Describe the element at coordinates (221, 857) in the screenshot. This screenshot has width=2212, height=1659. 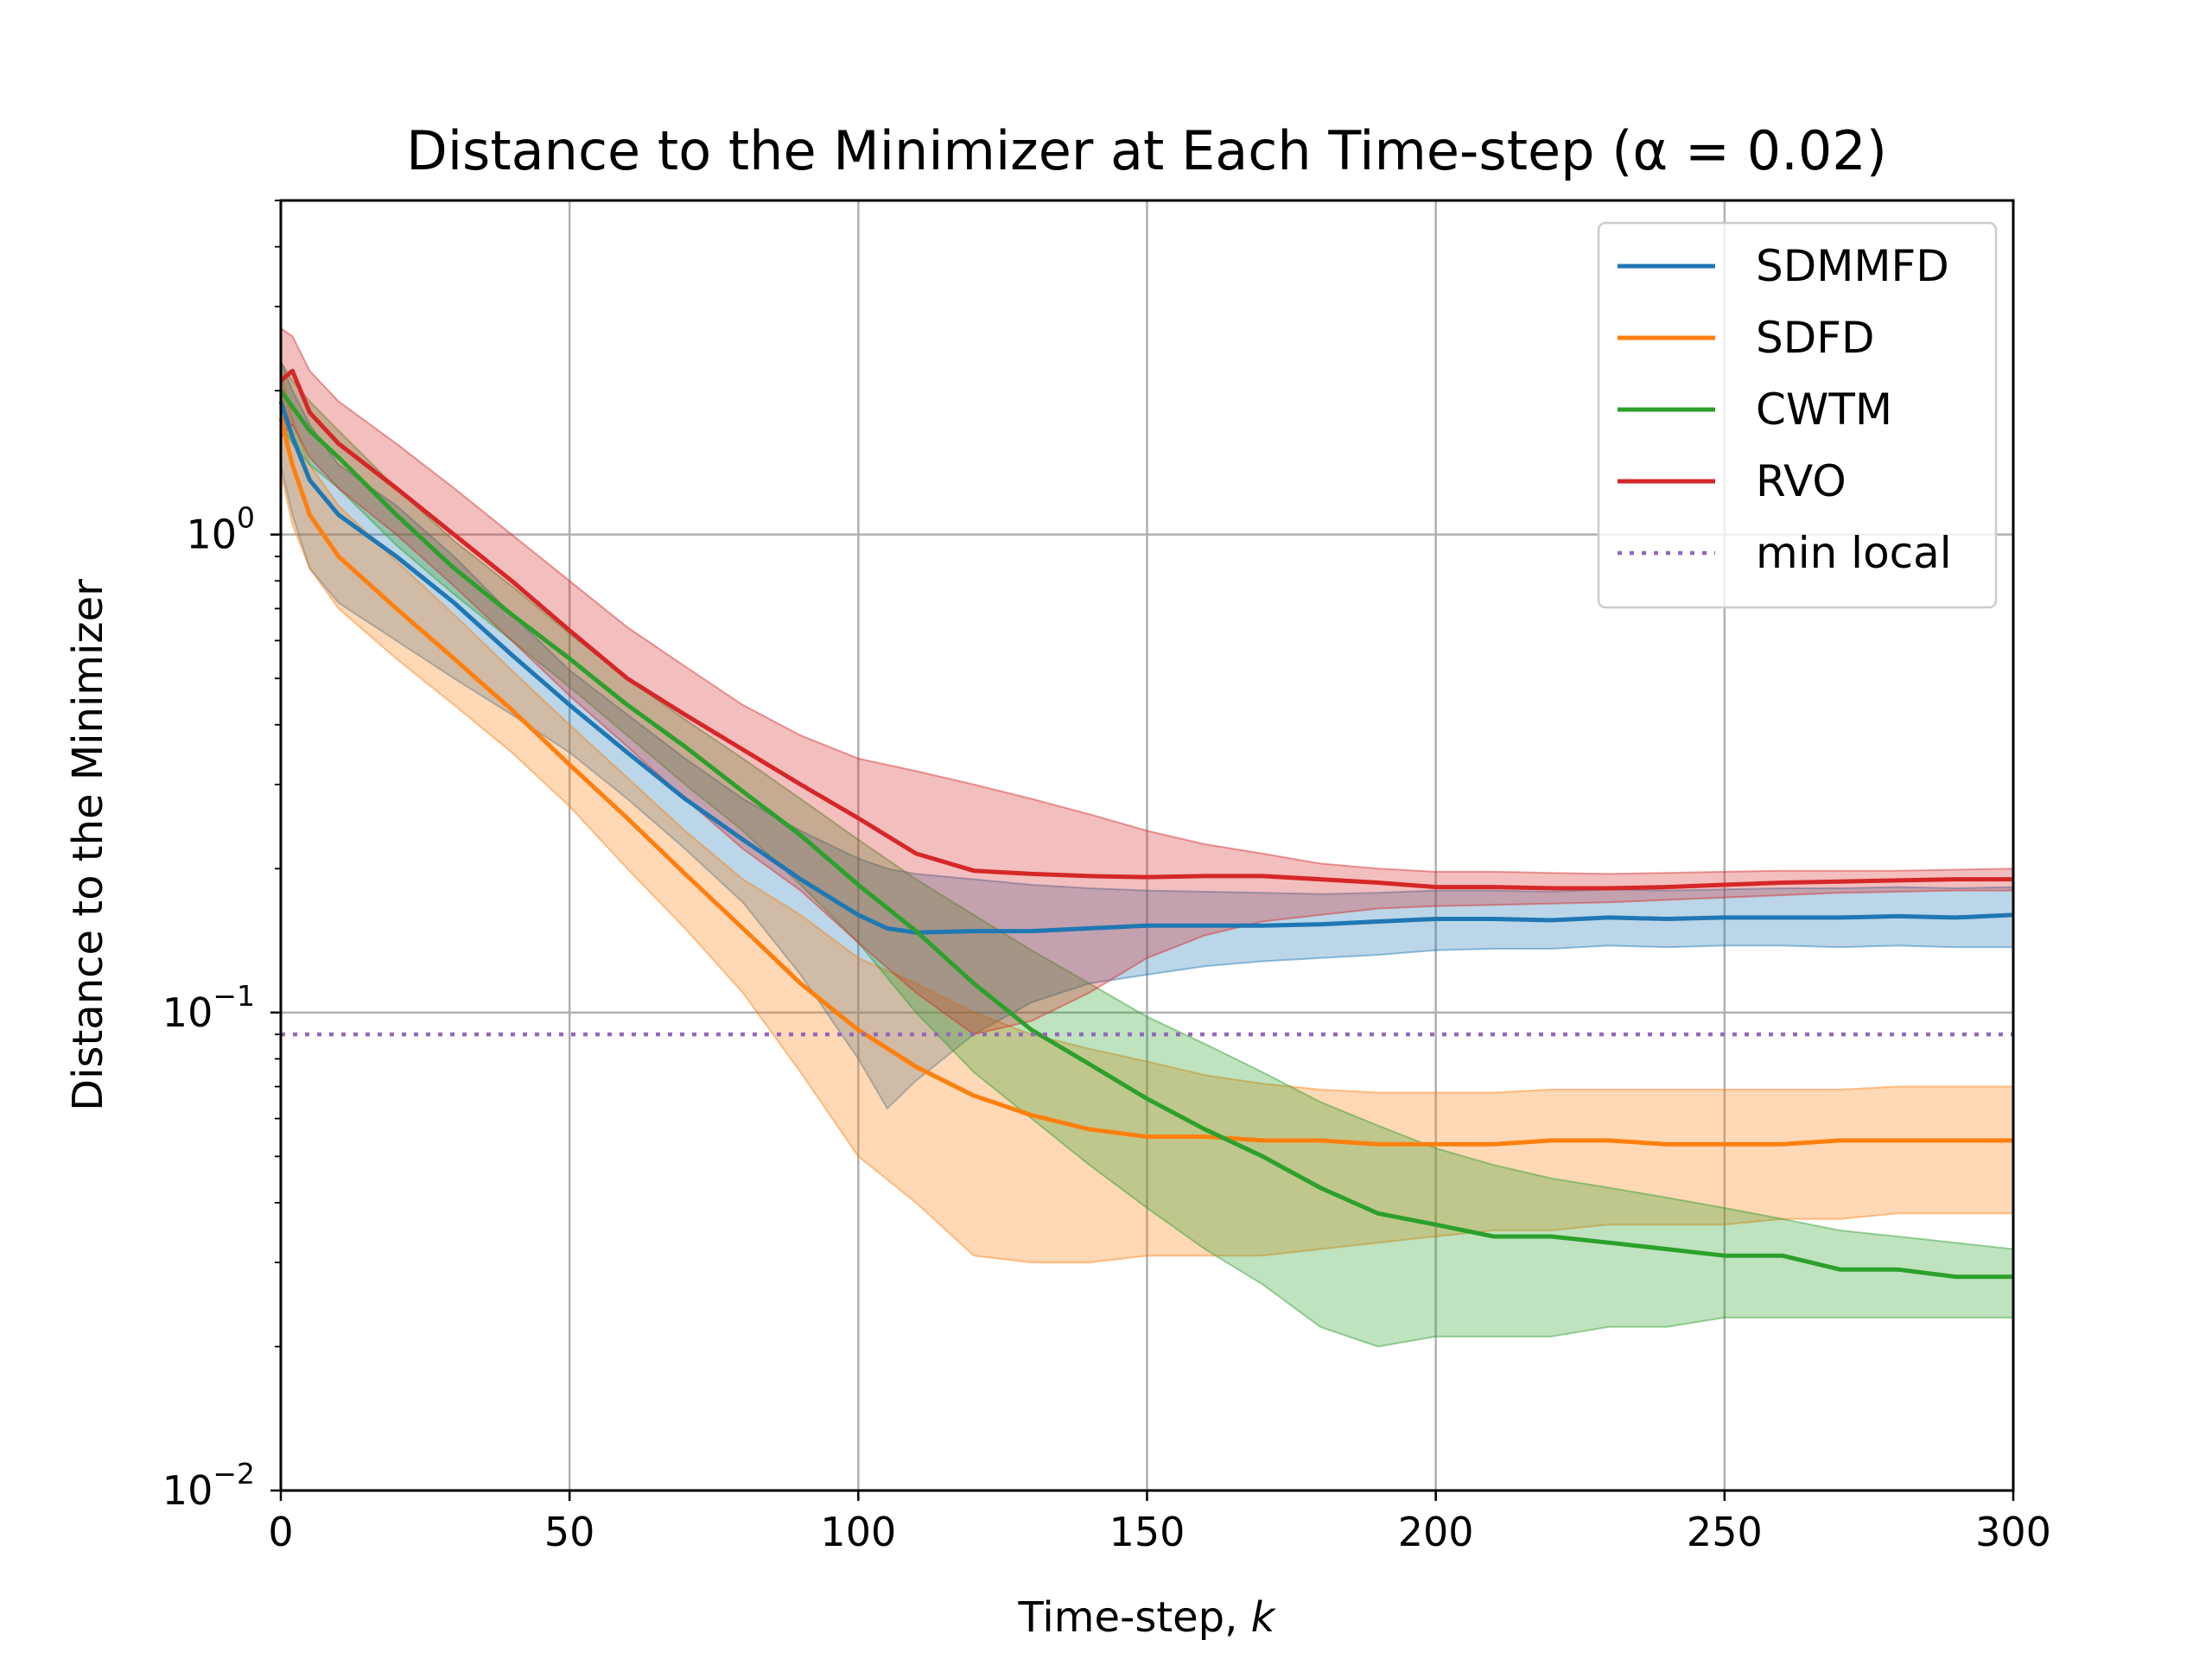
I see `y-axis-ticks: 10⁰ 10⁻¹ 10⁻²` at that location.